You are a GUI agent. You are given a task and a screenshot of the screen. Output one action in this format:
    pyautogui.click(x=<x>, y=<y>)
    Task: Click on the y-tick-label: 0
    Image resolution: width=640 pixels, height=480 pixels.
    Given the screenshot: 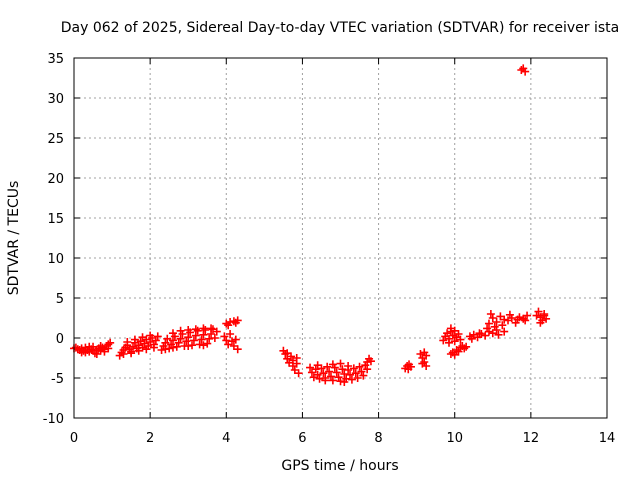 What is the action you would take?
    pyautogui.click(x=60, y=339)
    